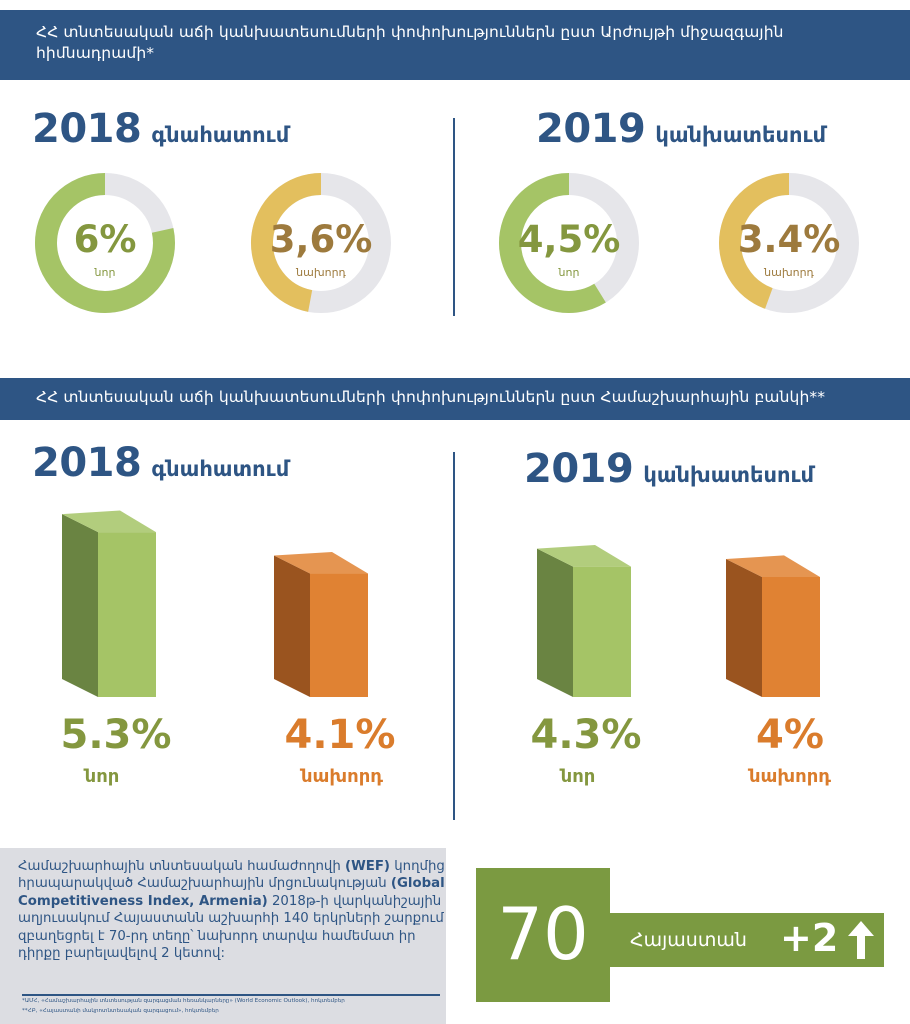 This screenshot has width=910, height=1024. Describe the element at coordinates (773, 566) in the screenshot. I see `bar-2019-prev-top` at that location.